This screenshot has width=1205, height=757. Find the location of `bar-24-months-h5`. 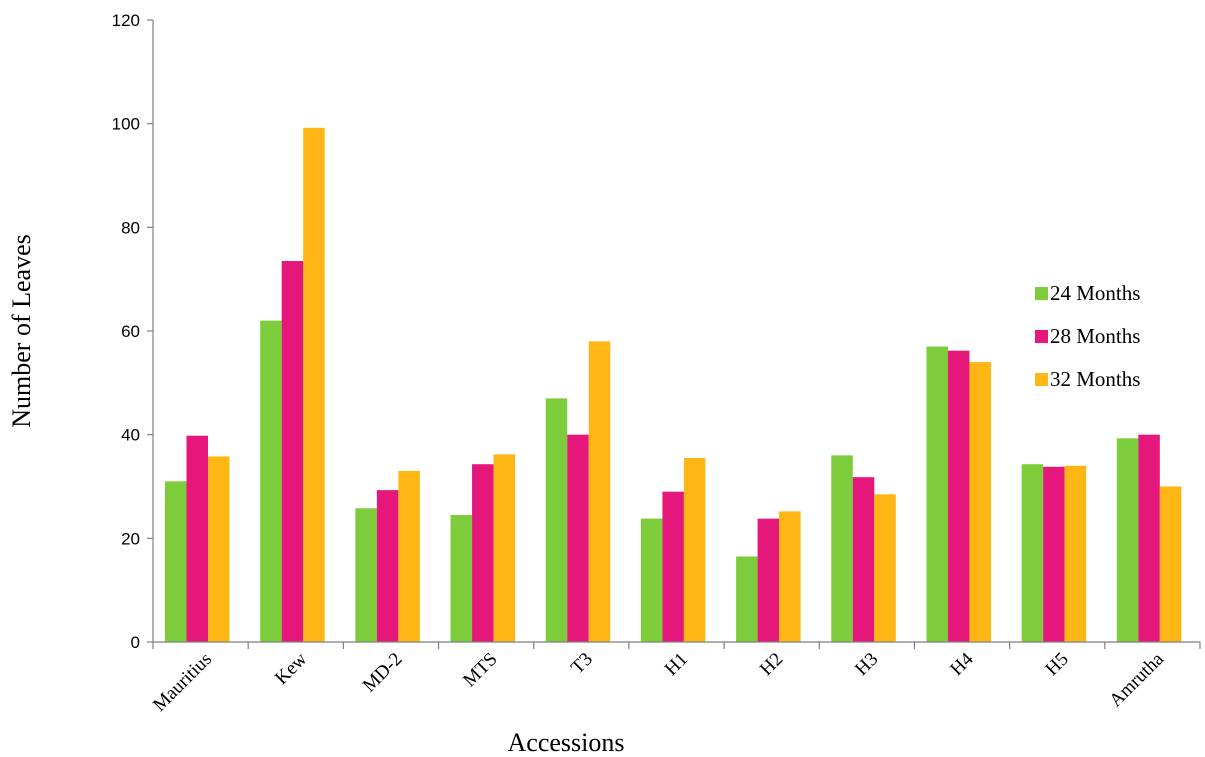

bar-24-months-h5 is located at coordinates (1032, 553).